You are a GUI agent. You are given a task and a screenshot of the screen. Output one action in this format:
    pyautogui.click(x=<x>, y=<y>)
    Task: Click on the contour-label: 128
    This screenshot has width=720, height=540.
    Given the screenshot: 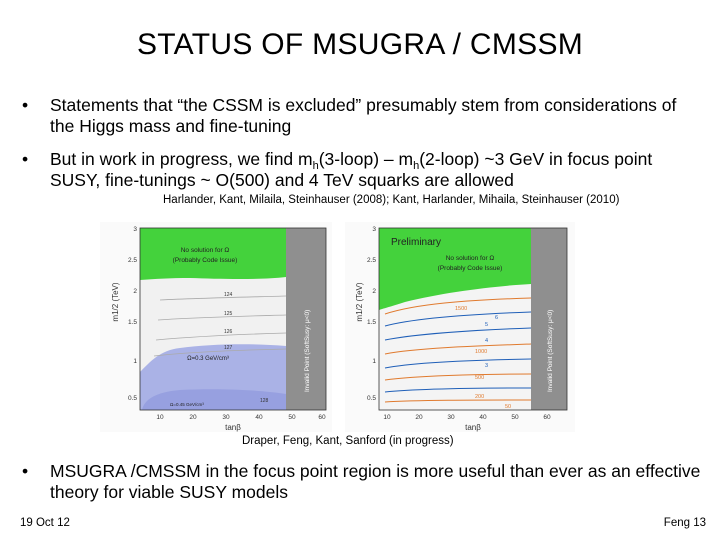 What is the action you would take?
    pyautogui.click(x=264, y=401)
    